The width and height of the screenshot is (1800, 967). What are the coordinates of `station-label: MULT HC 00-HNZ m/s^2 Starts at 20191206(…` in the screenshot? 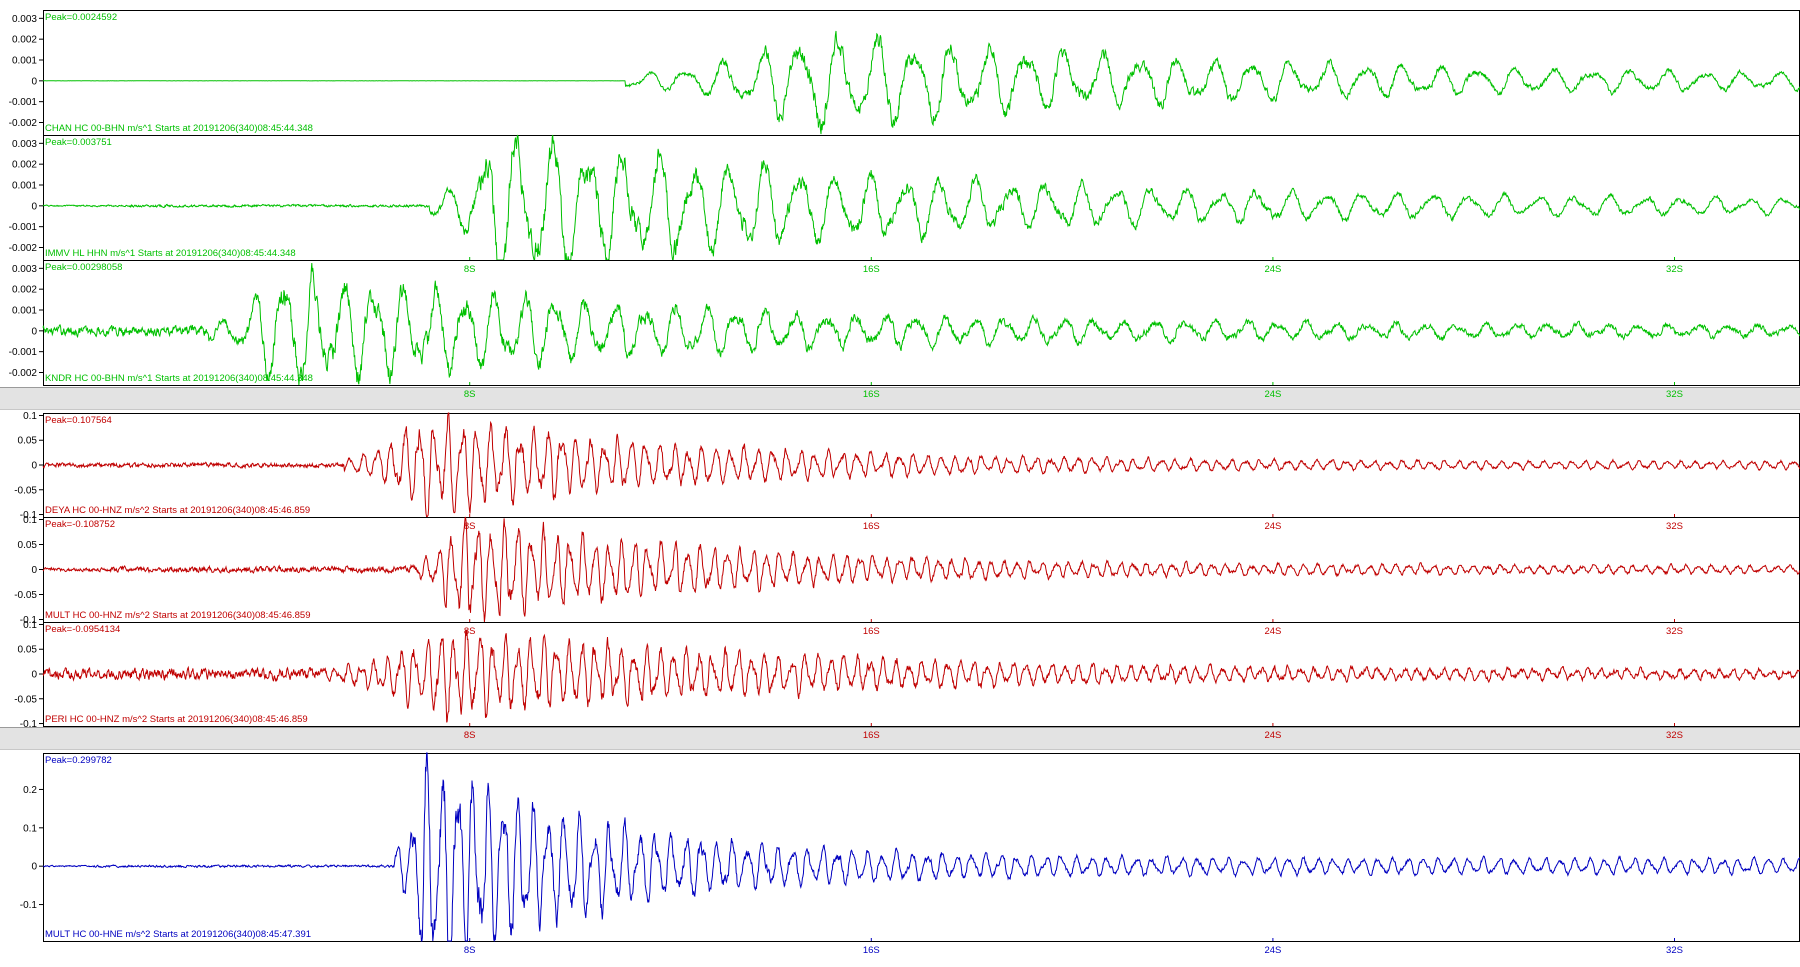 It's located at (178, 615).